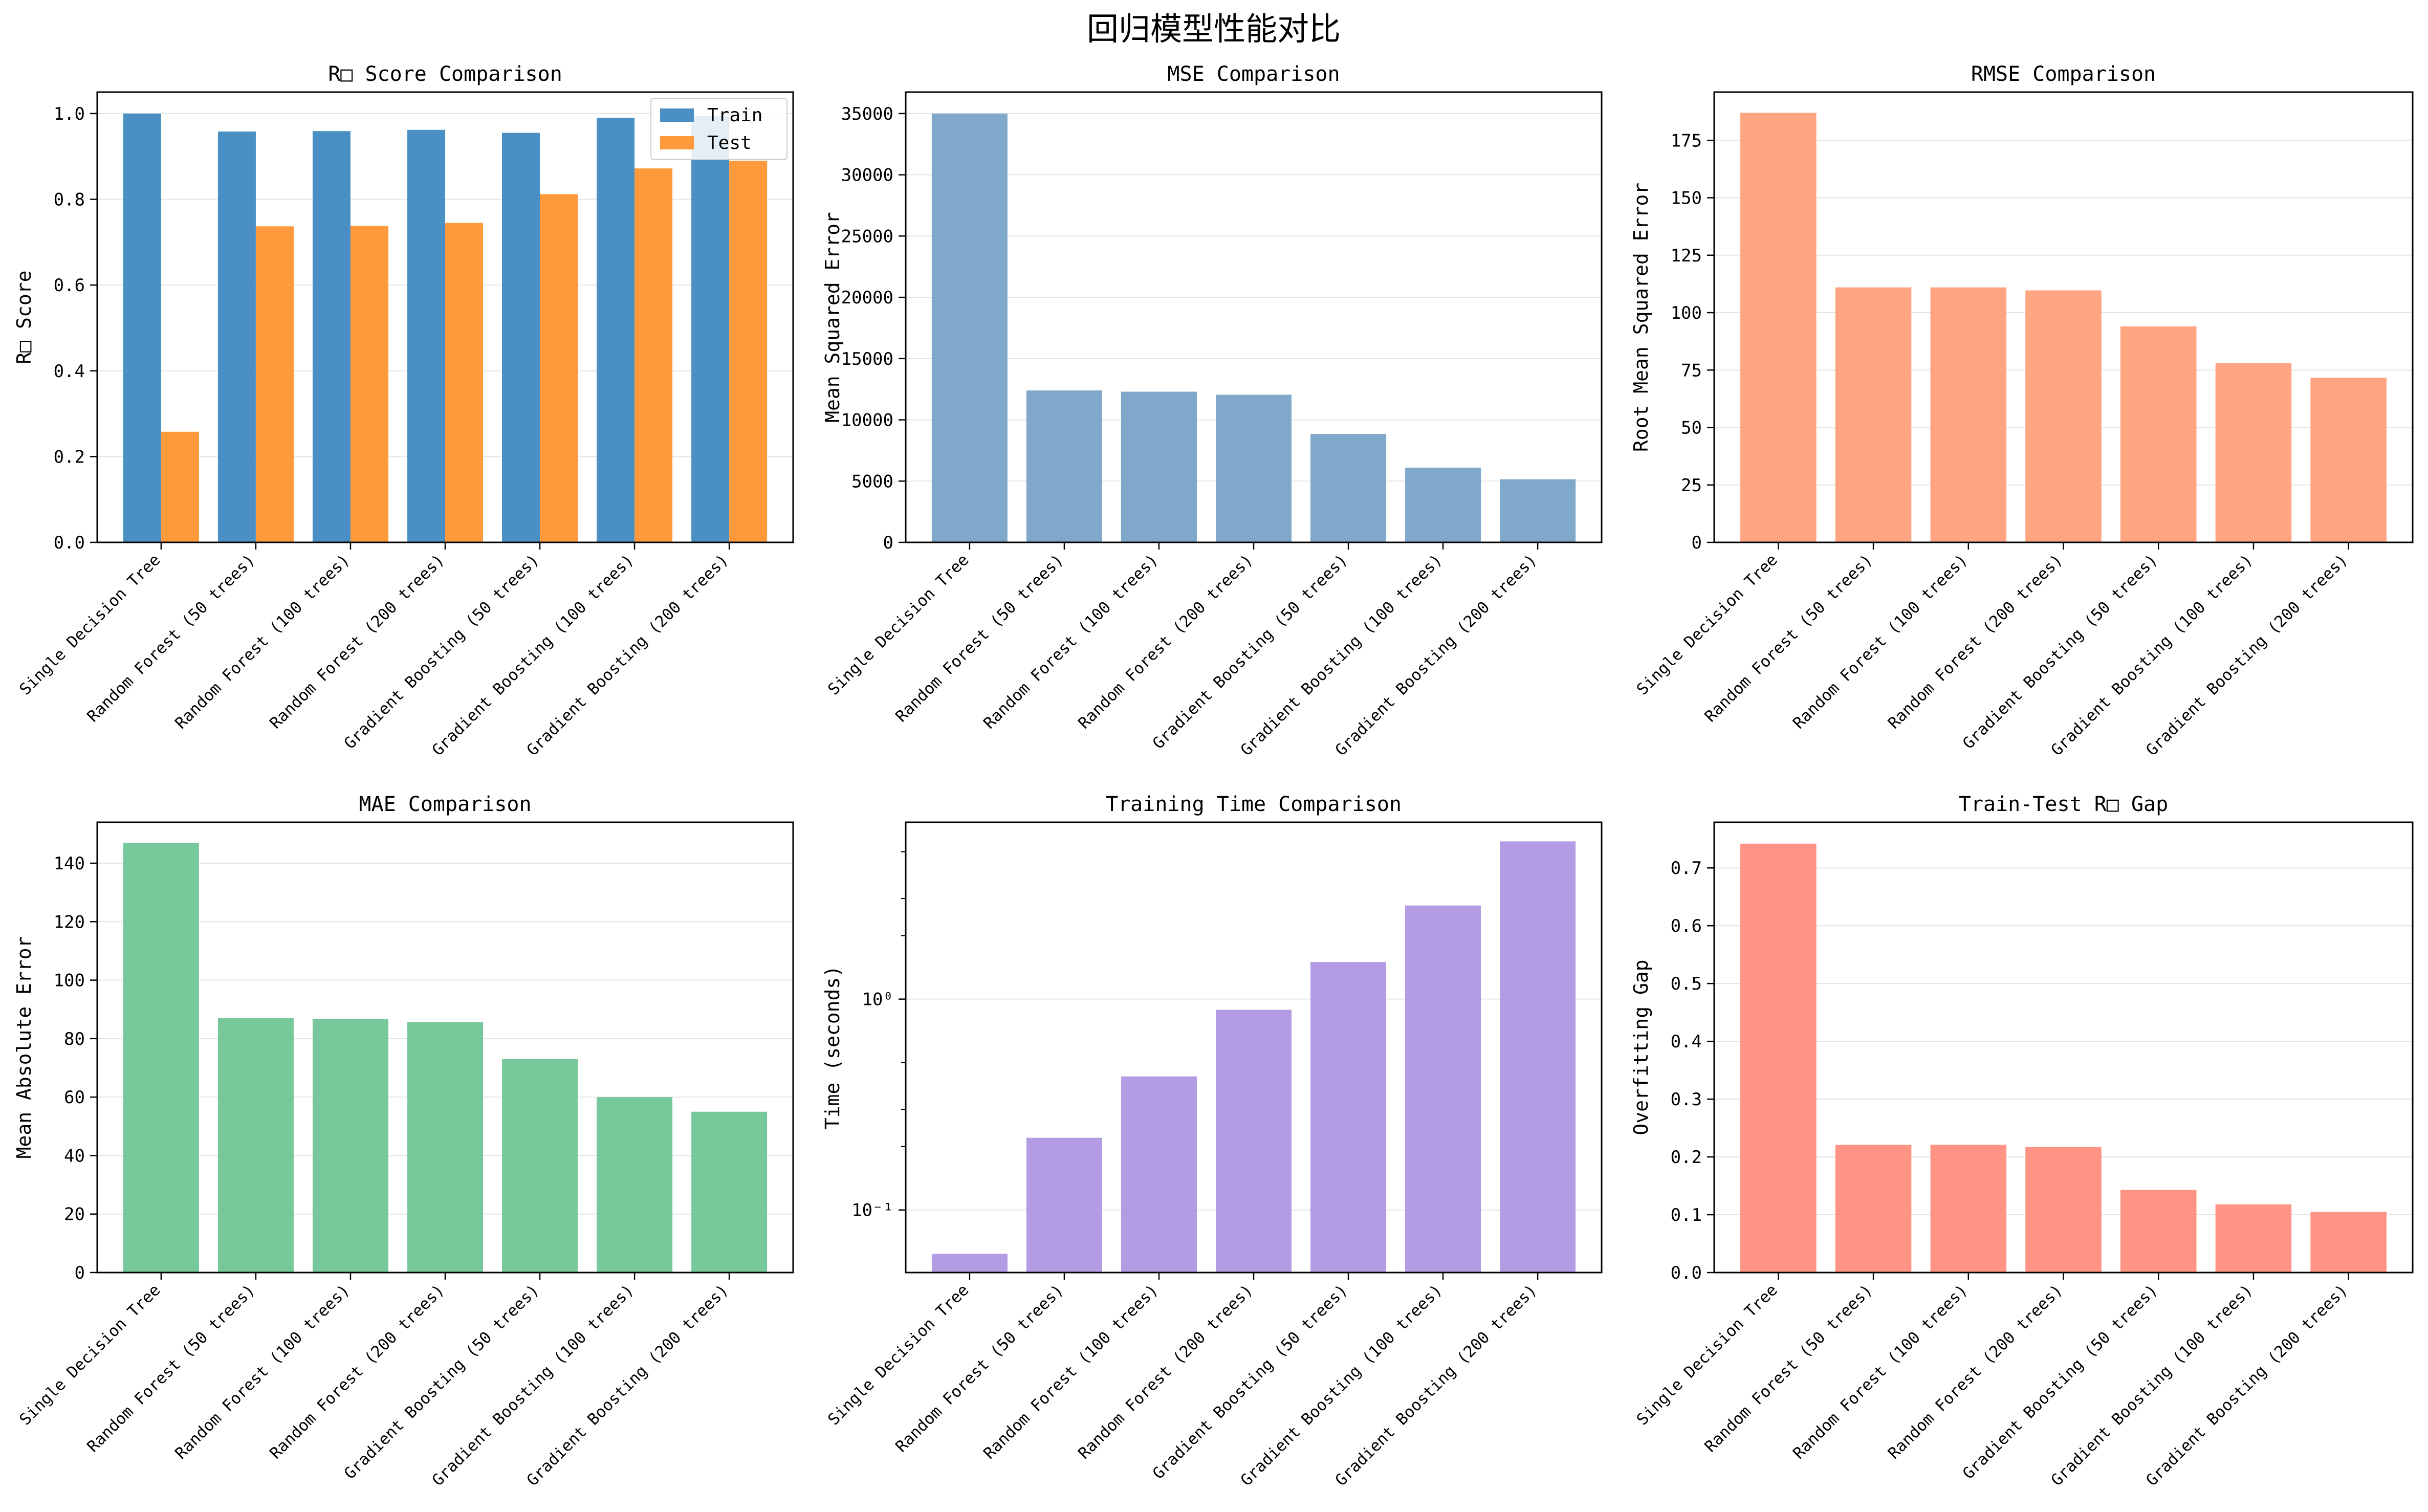 The height and width of the screenshot is (1512, 2428). Describe the element at coordinates (1686, 256) in the screenshot. I see `y-tick-label: 125` at that location.